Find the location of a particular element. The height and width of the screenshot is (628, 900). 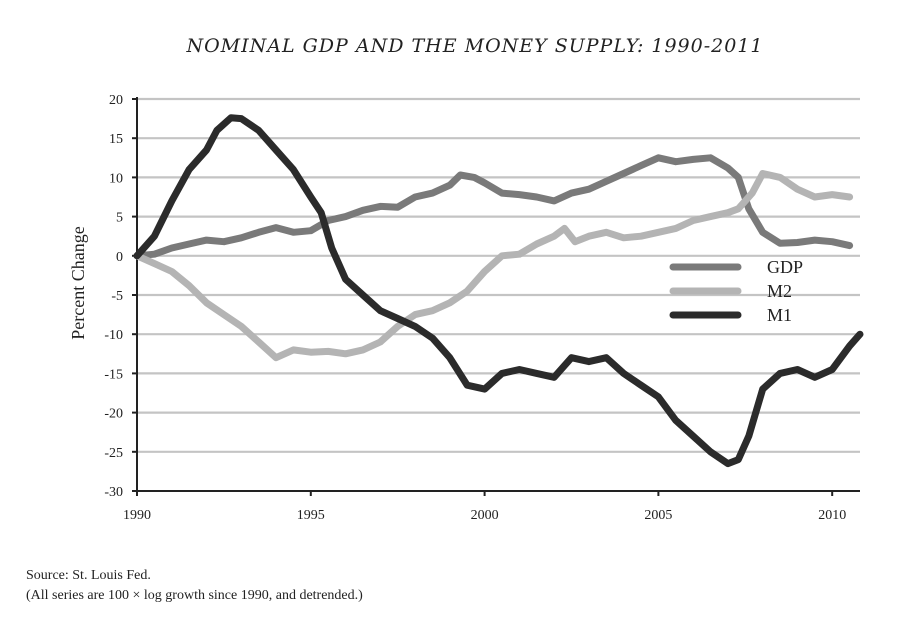

legend-label-gdp: GDP is located at coordinates (785, 267).